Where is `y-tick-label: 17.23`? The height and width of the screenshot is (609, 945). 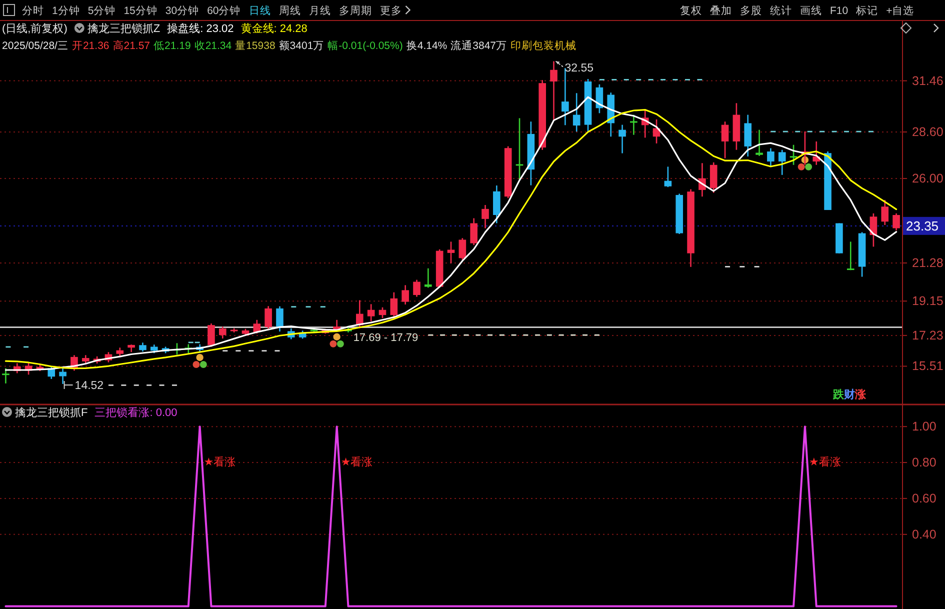
y-tick-label: 17.23 is located at coordinates (928, 335).